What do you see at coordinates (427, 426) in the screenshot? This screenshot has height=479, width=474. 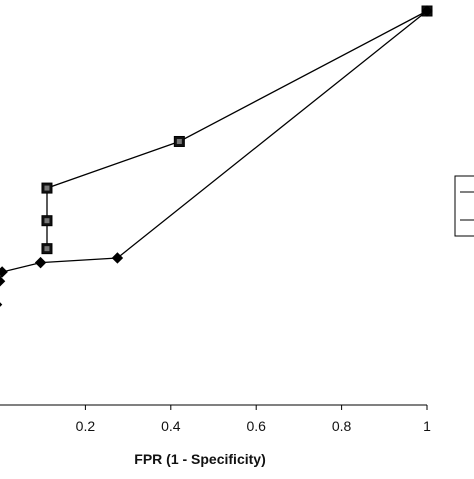 I see `x-tick-label: 1` at bounding box center [427, 426].